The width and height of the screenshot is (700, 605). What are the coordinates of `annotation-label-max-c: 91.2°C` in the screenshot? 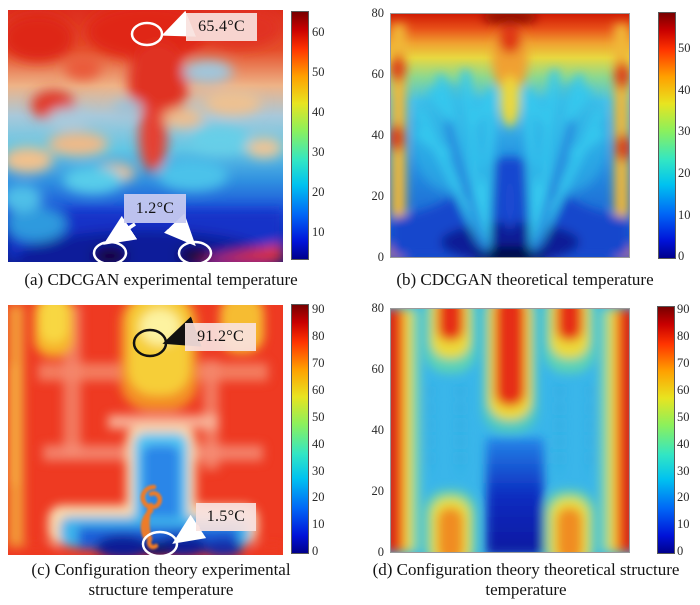 It's located at (220, 337).